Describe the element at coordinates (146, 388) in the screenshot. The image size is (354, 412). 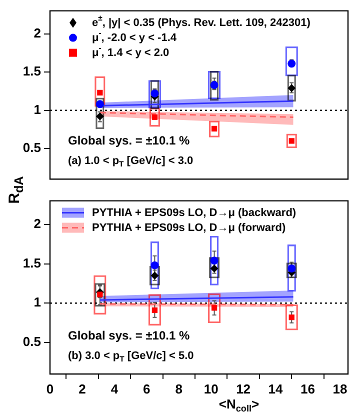
I see `x-tick-label: 6` at that location.